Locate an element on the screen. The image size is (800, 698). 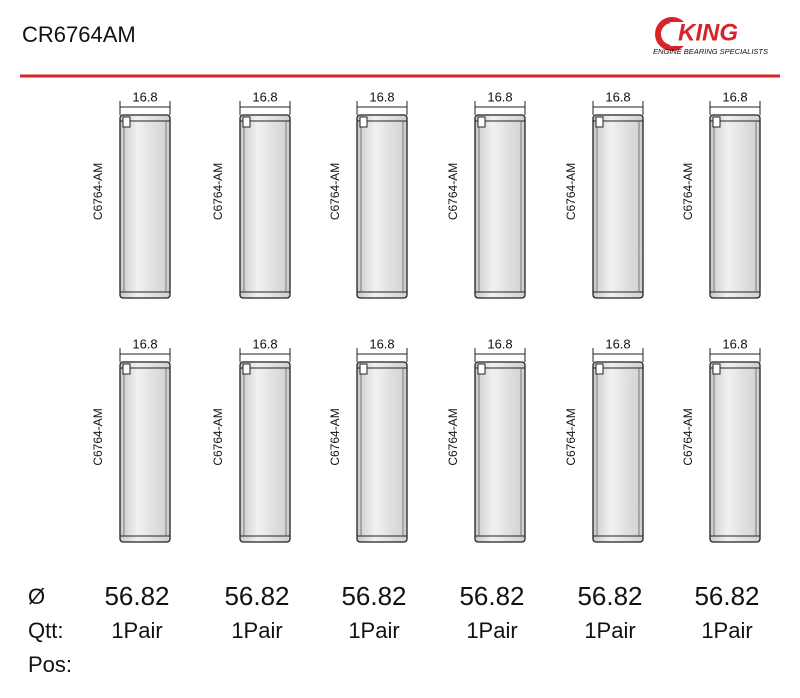
logo: KING ENGINE BEARING SPECIALISTS is located at coordinates (710, 36).